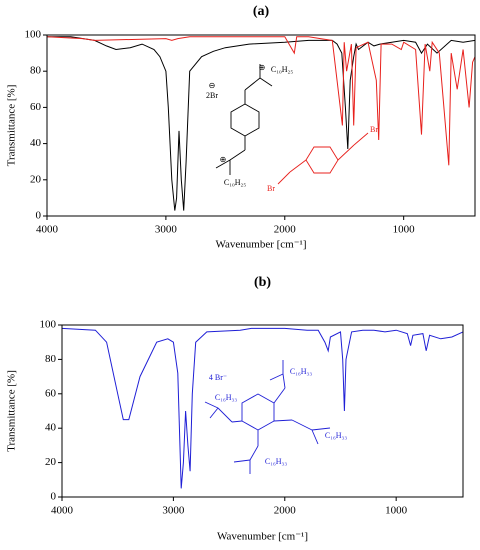  I want to click on molecule-a, so click(244, 119).